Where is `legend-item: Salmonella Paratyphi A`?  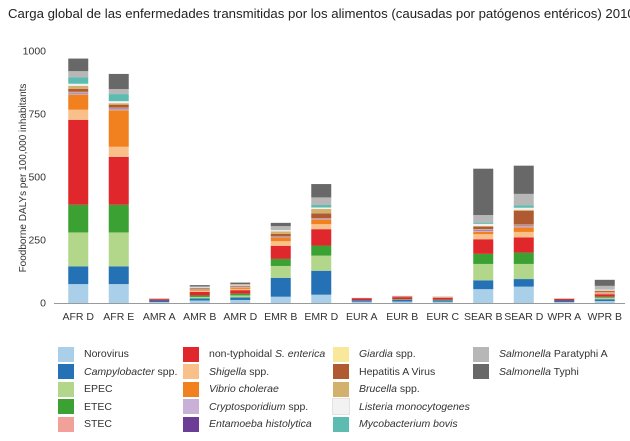 legend-item: Salmonella Paratyphi A is located at coordinates (540, 354).